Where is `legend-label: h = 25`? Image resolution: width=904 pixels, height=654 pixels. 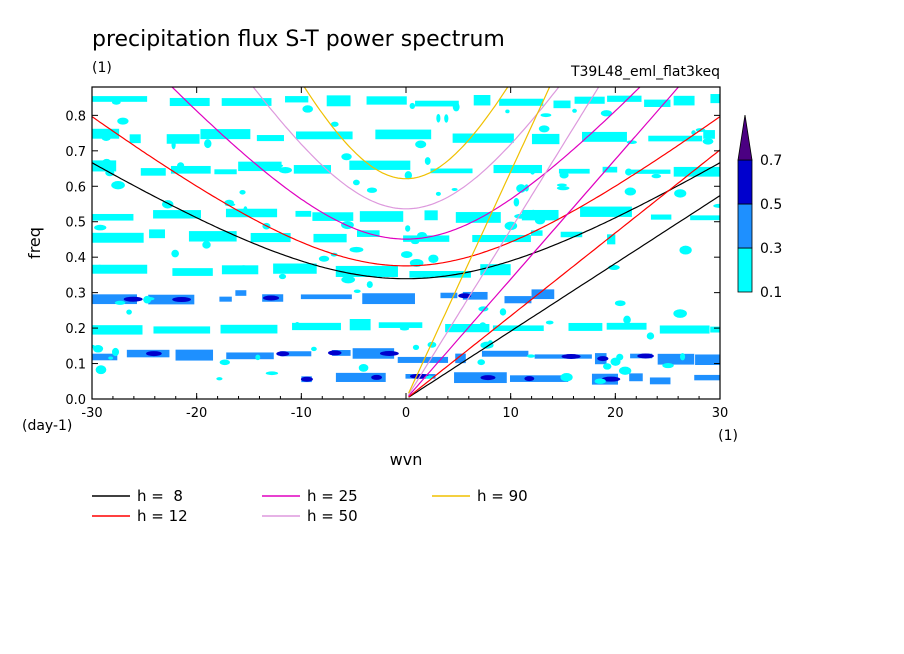 legend-label: h = 25 is located at coordinates (332, 496).